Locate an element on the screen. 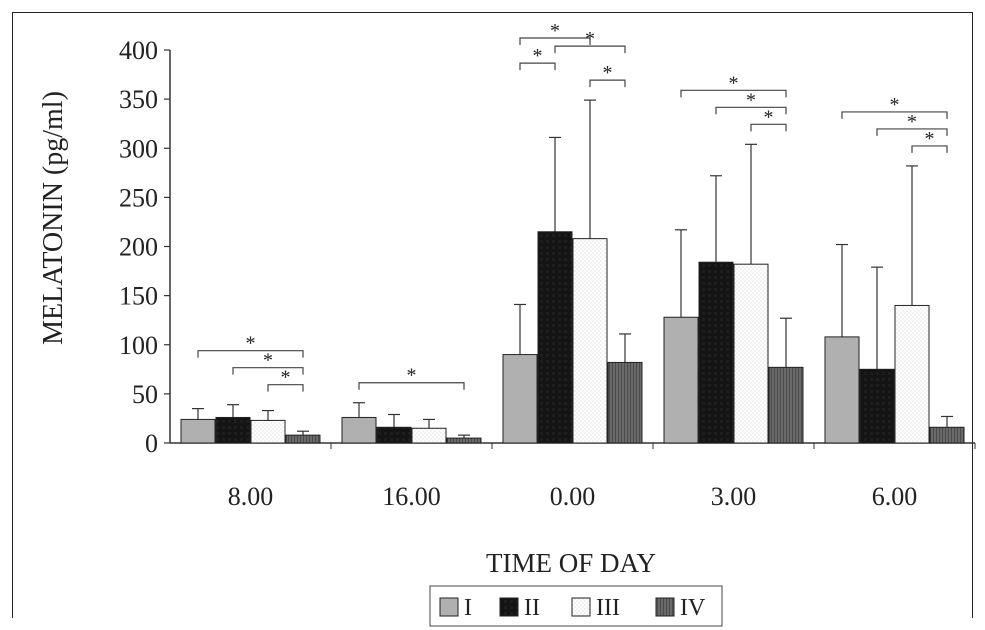  y-tick-label: 0 is located at coordinates (151, 443).